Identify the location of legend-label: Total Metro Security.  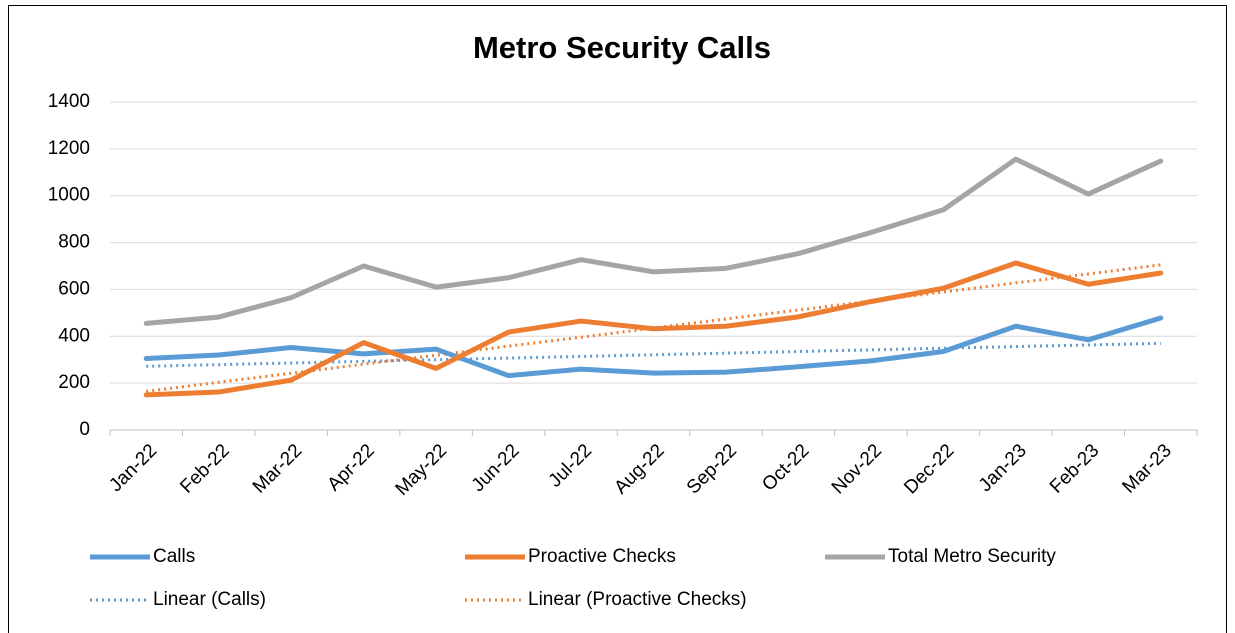
(972, 556).